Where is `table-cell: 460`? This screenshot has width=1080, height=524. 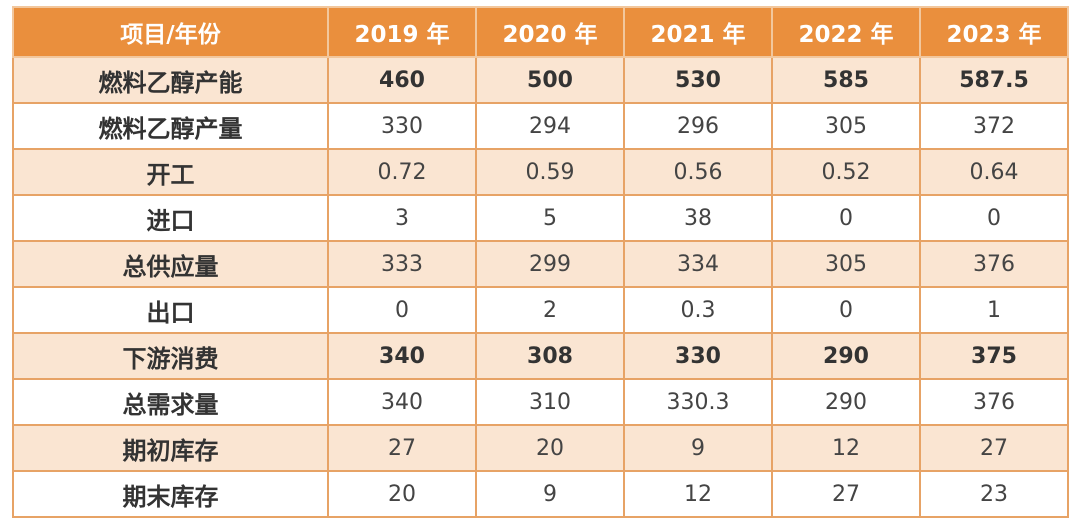
table-cell: 460 is located at coordinates (402, 80).